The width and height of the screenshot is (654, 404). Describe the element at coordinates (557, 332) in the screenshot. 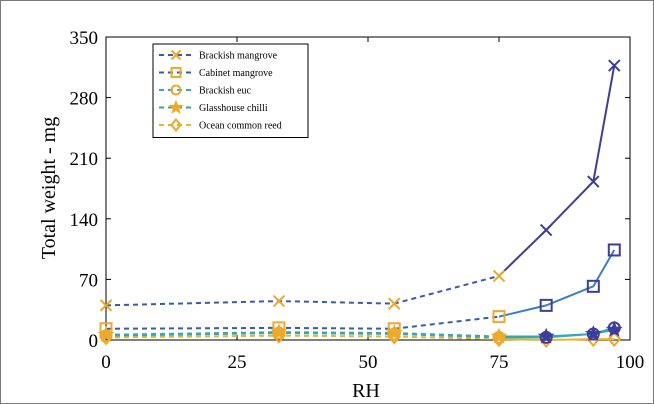

I see `series-line-solid-brackish-euc` at that location.